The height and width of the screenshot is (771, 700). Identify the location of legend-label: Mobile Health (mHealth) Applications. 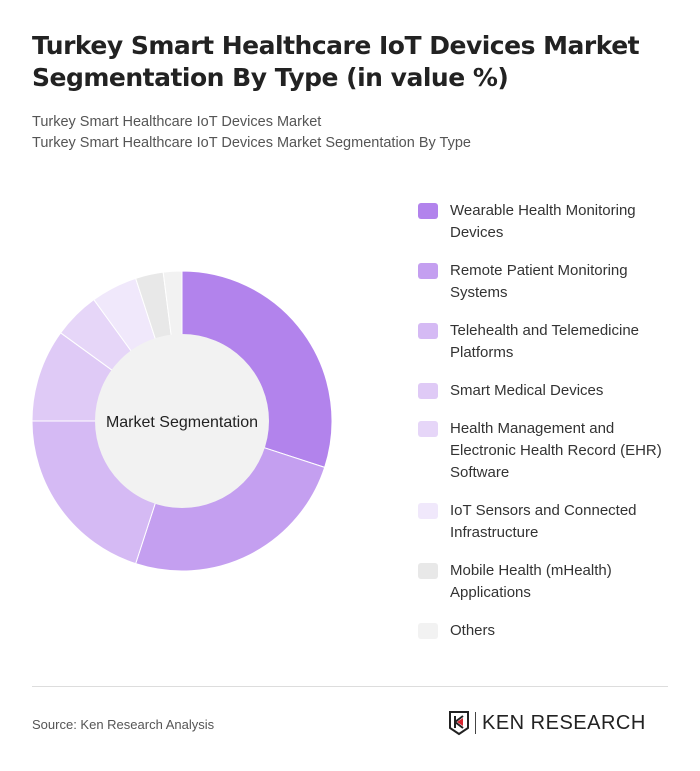
(531, 581).